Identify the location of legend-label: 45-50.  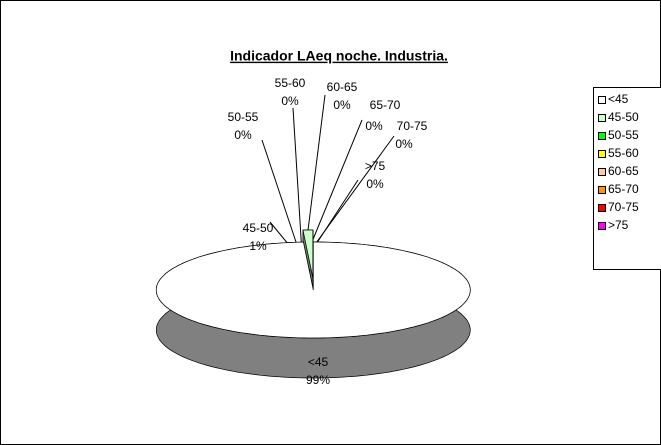
(623, 117).